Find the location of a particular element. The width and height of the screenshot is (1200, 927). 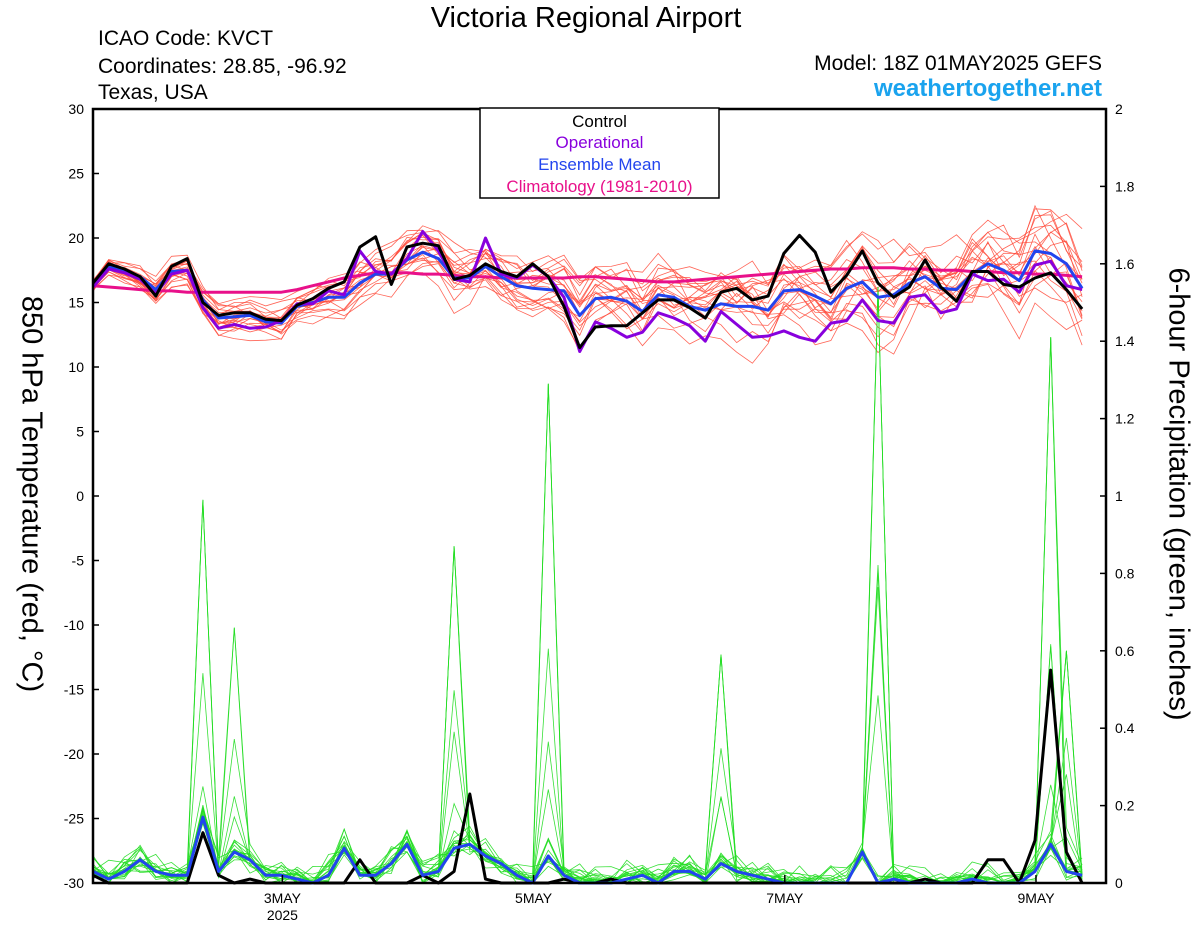

legend-climatology: Climatology (1981-2010) is located at coordinates (599, 186).